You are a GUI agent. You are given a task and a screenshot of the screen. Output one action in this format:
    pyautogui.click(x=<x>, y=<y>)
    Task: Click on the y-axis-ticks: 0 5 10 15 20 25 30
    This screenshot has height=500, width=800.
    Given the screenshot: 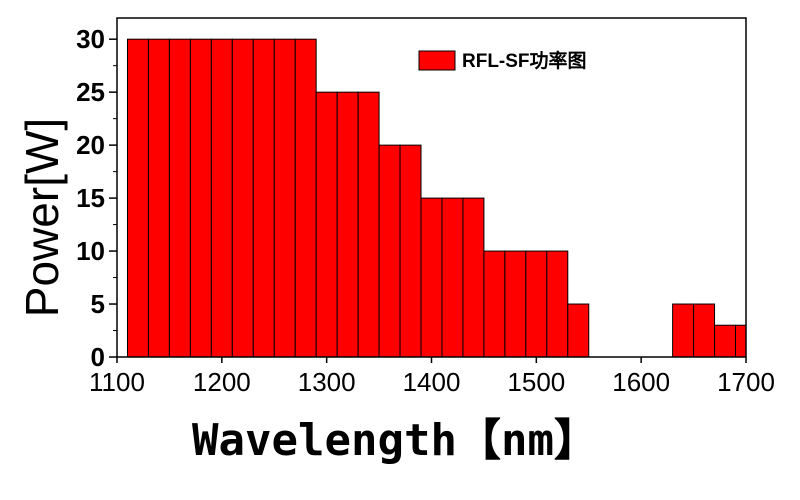 What is the action you would take?
    pyautogui.click(x=96, y=198)
    